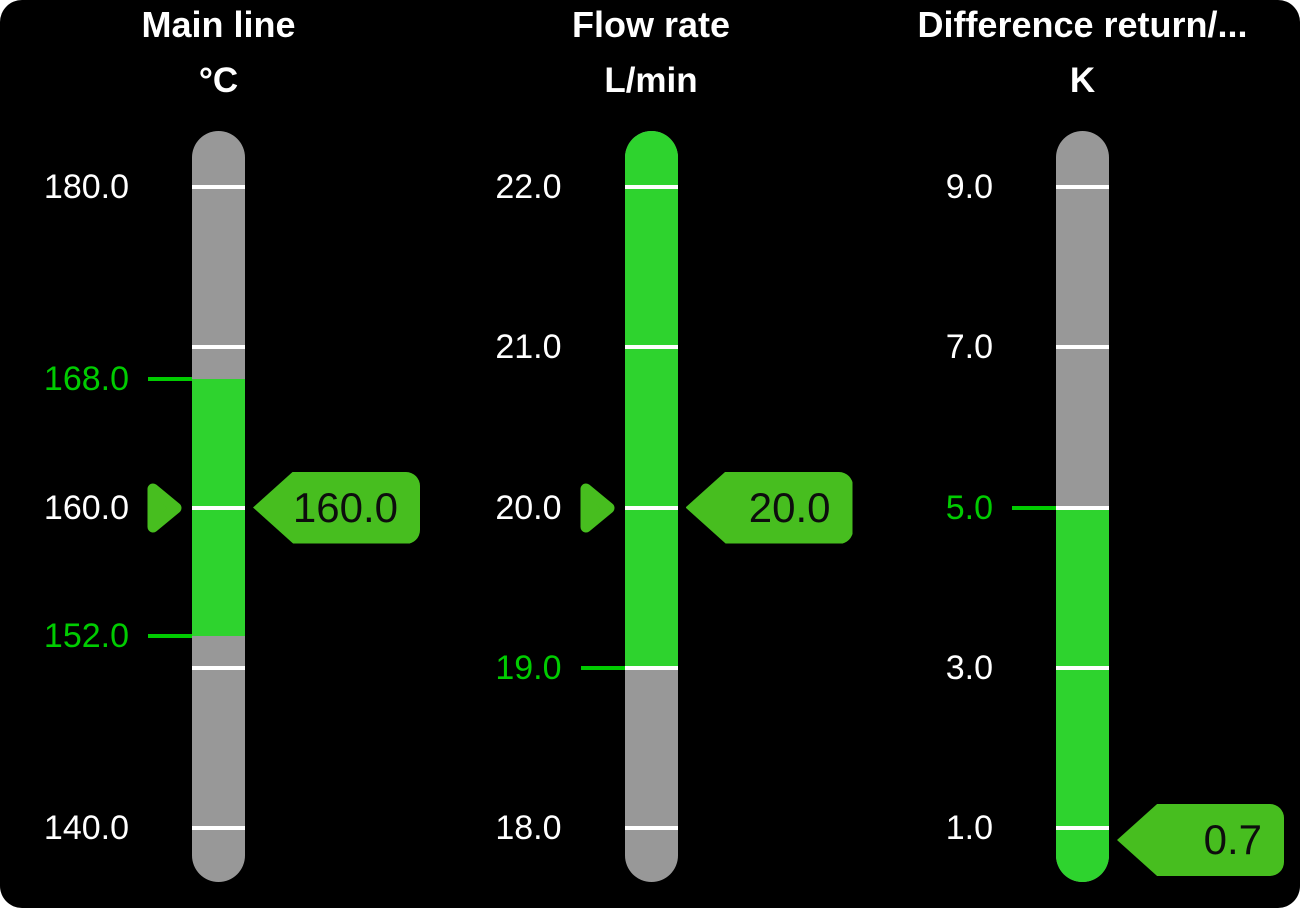  I want to click on scale-label: 180.0, so click(86, 187).